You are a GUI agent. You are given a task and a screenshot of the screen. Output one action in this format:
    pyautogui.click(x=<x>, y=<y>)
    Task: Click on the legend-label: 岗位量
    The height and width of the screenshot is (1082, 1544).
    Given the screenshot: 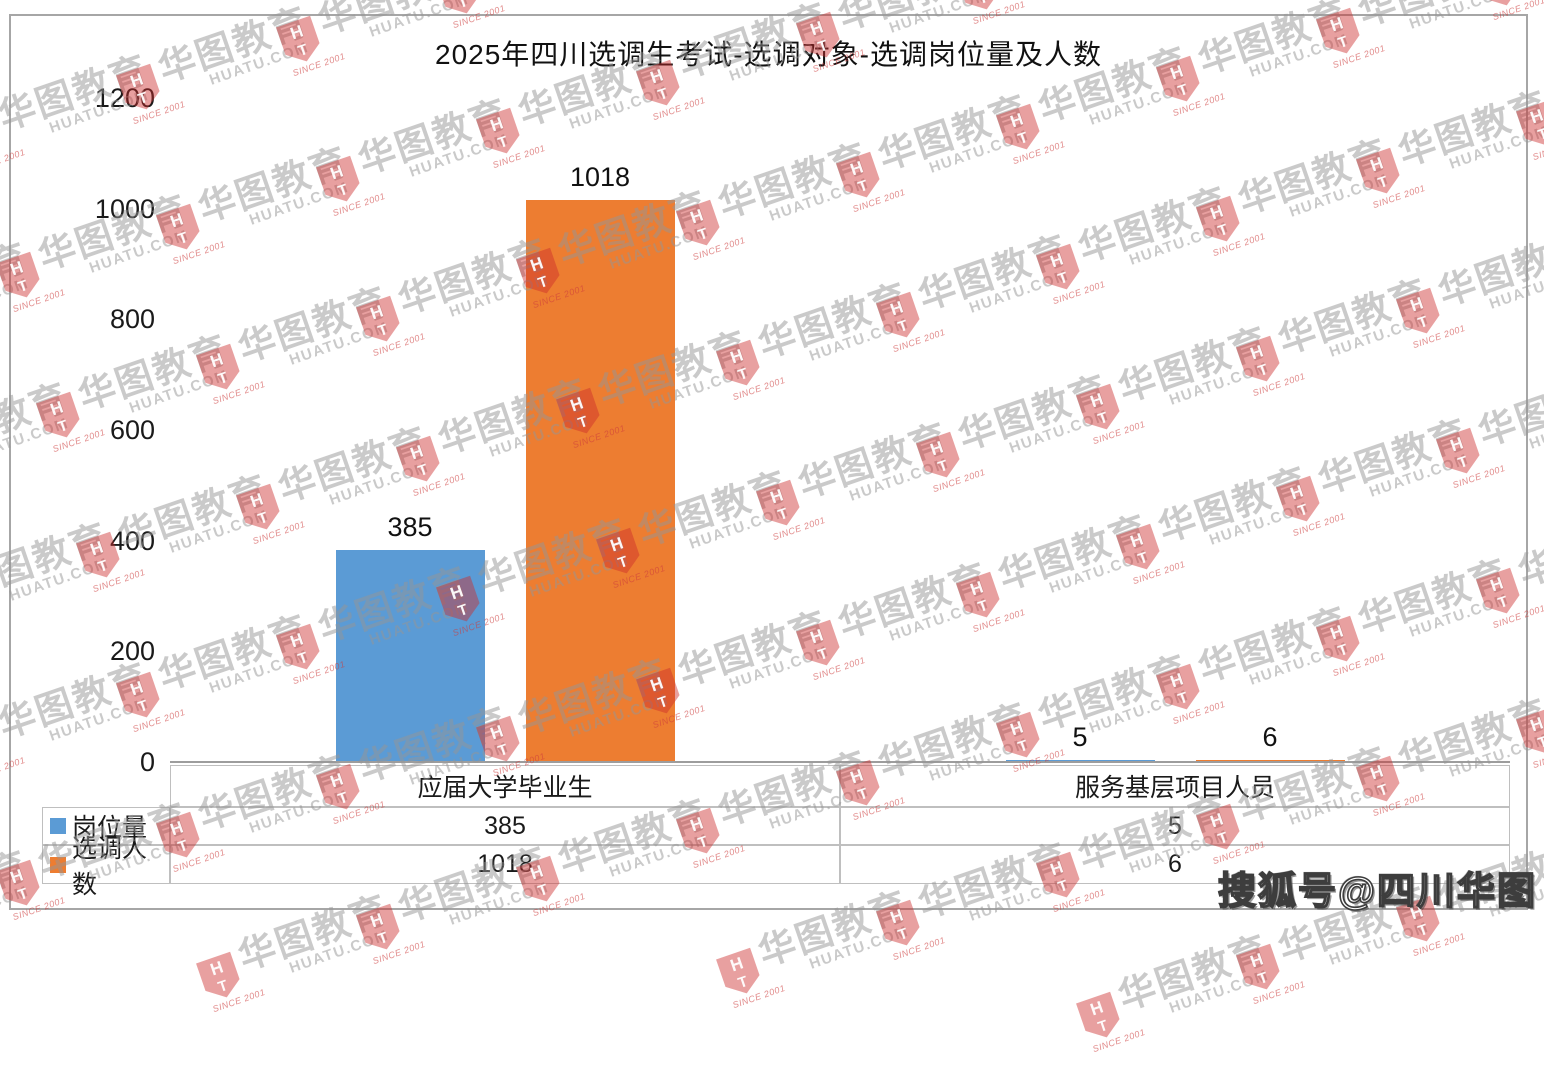 What is the action you would take?
    pyautogui.click(x=110, y=828)
    